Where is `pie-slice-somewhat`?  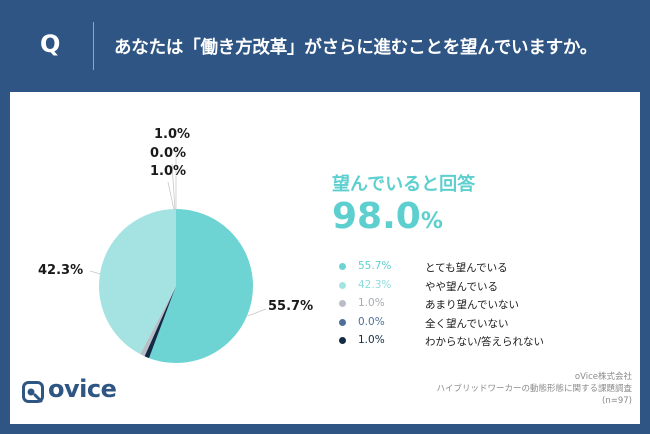
pie-slice-somewhat is located at coordinates (137, 282).